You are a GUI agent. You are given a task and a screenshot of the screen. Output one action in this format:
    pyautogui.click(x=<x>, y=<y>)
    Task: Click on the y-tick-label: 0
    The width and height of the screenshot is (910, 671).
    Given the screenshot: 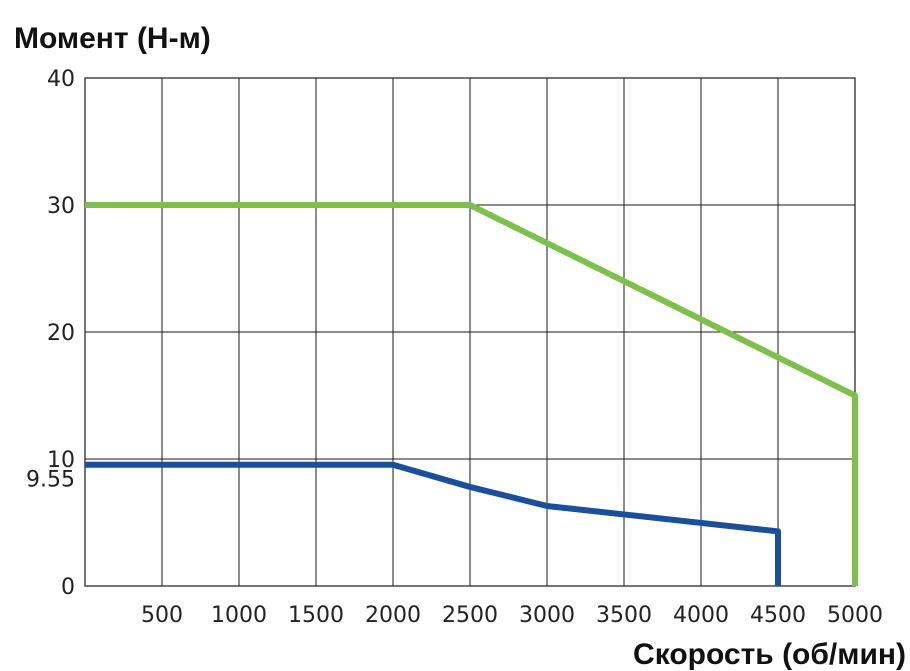 What is the action you would take?
    pyautogui.click(x=68, y=587)
    